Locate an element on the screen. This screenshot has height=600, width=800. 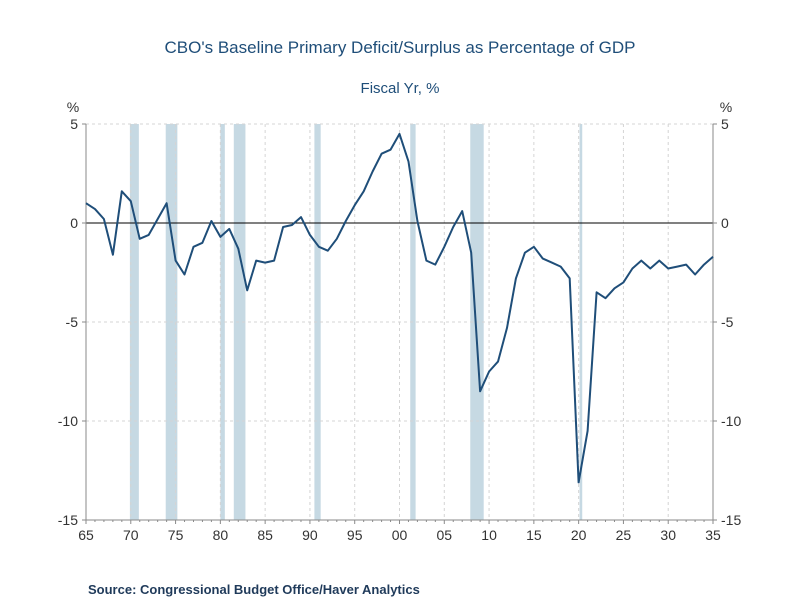
x-tick-label: 25 is located at coordinates (624, 535).